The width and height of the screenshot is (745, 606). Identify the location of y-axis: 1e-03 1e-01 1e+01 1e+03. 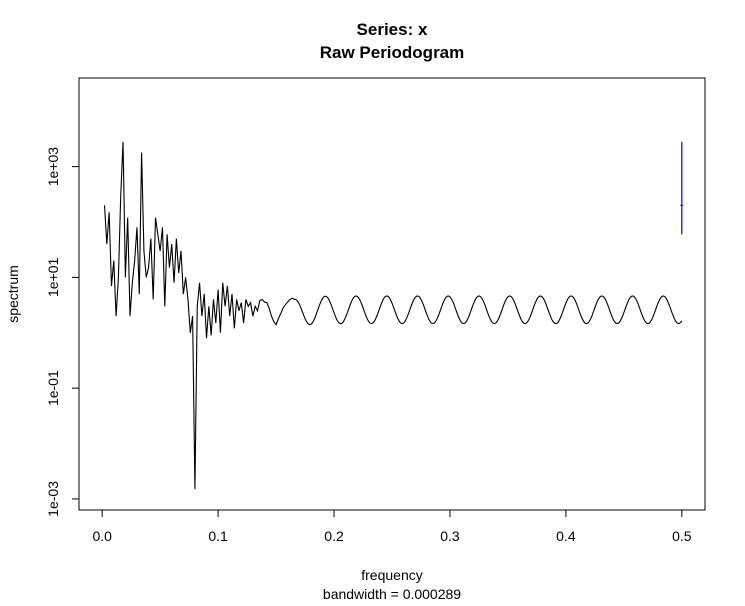
(62, 332).